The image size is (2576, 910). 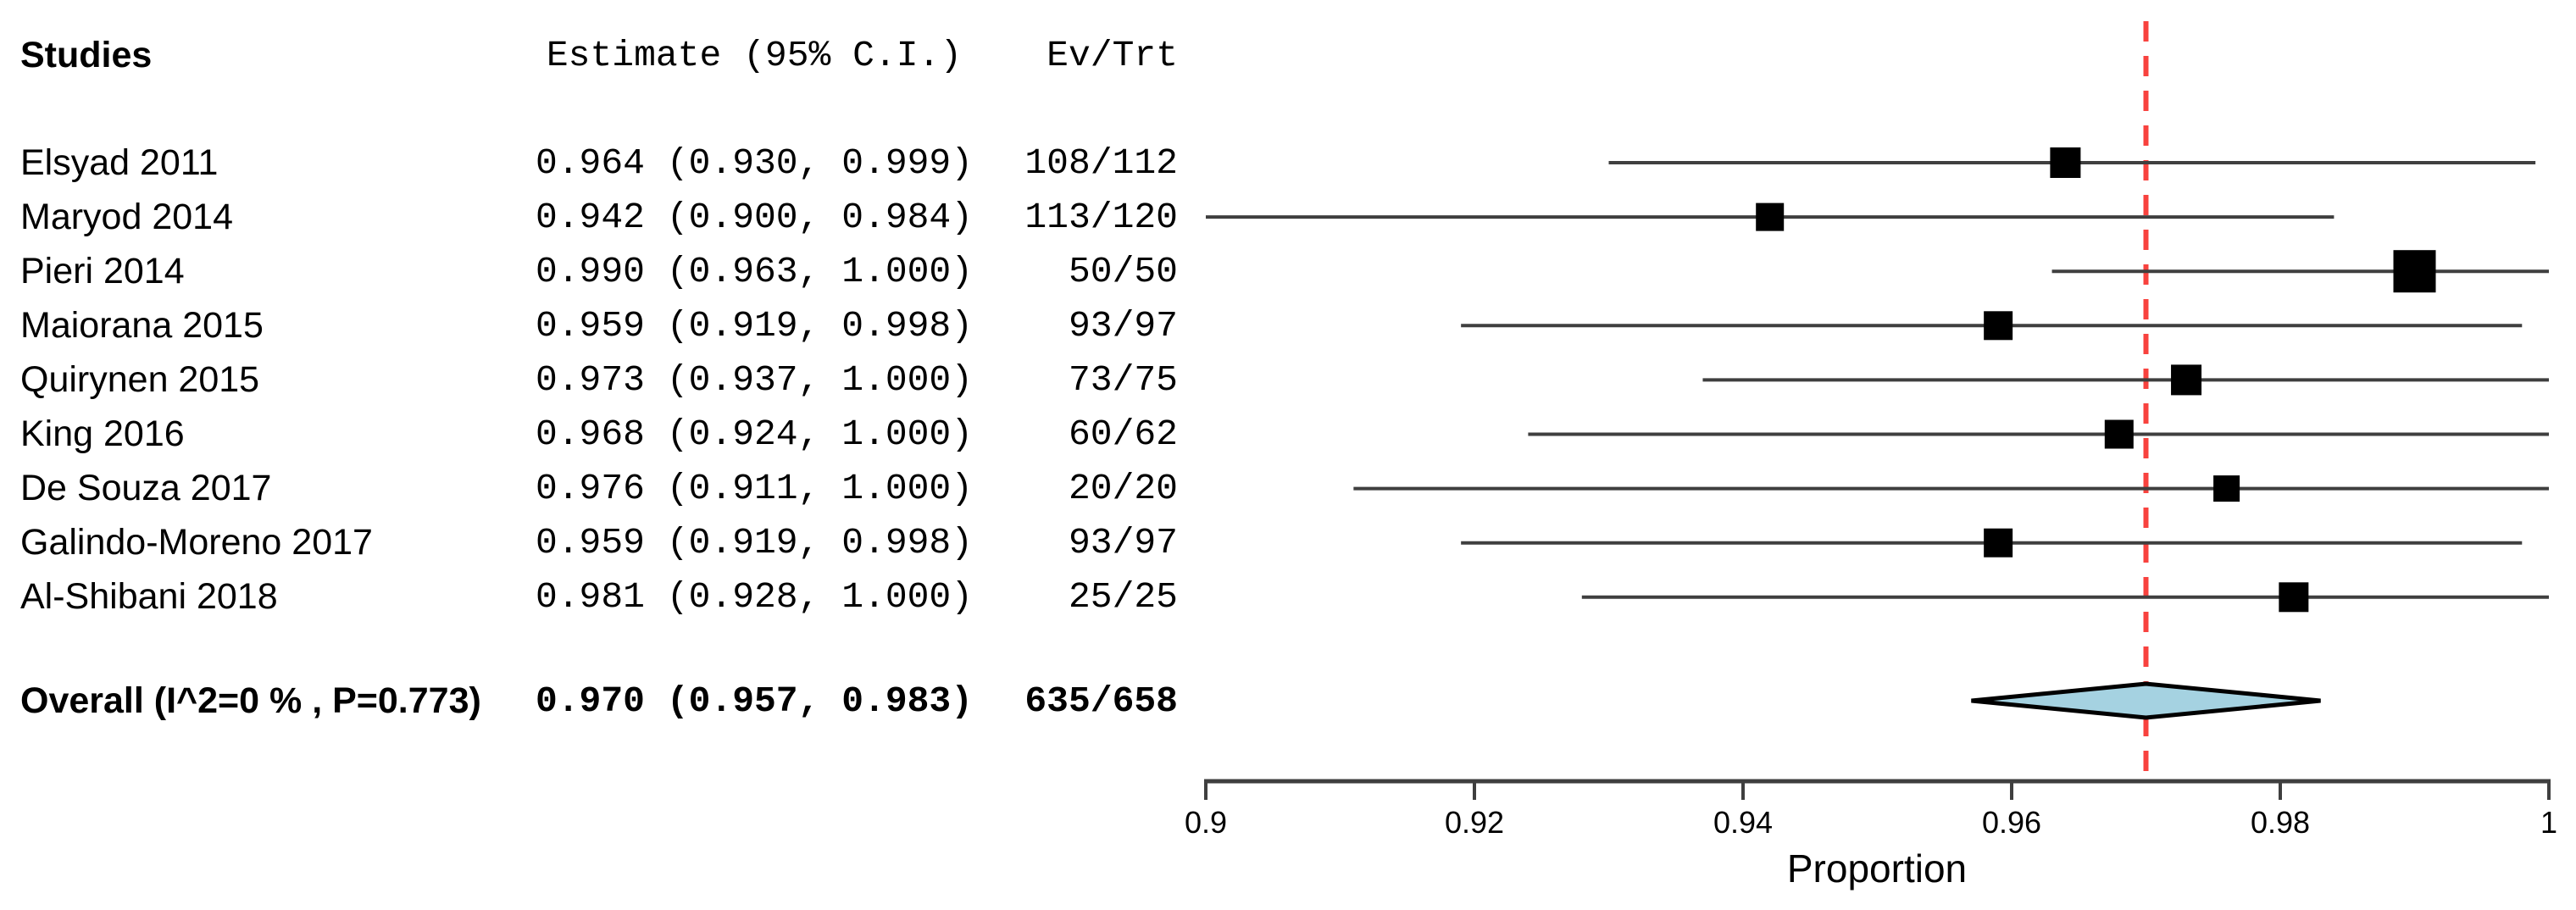 I want to click on table-row: De Souza 2017 0.976 (0.911, 1.000) 20/20, so click(x=593, y=489).